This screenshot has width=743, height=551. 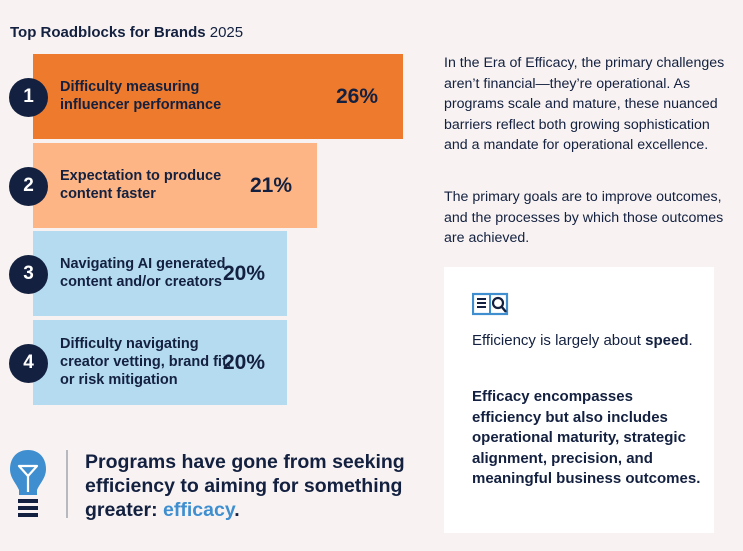 I want to click on chart-title: Top Roadblocks for Brands 2025, so click(x=127, y=32).